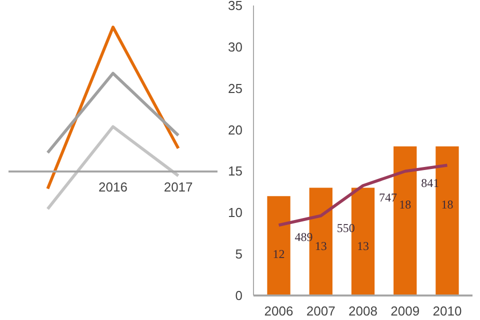 Image resolution: width=480 pixels, height=320 pixels. Describe the element at coordinates (235, 130) in the screenshot. I see `y-tick-label: 20` at that location.